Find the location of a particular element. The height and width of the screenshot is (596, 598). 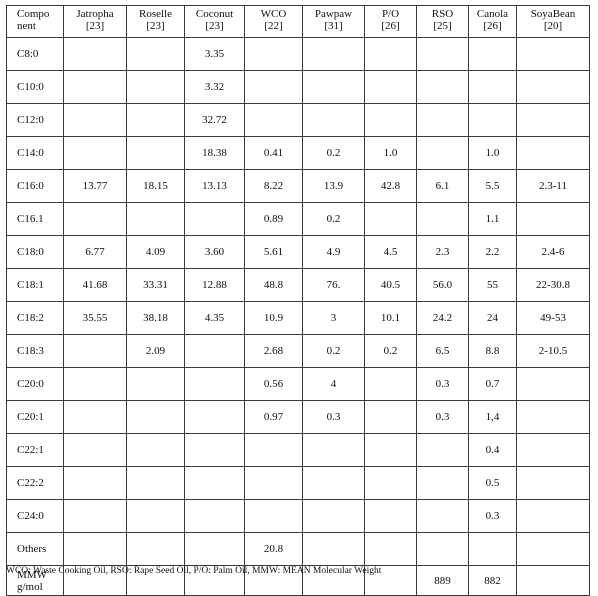

table-cell: 20.8 is located at coordinates (273, 549).